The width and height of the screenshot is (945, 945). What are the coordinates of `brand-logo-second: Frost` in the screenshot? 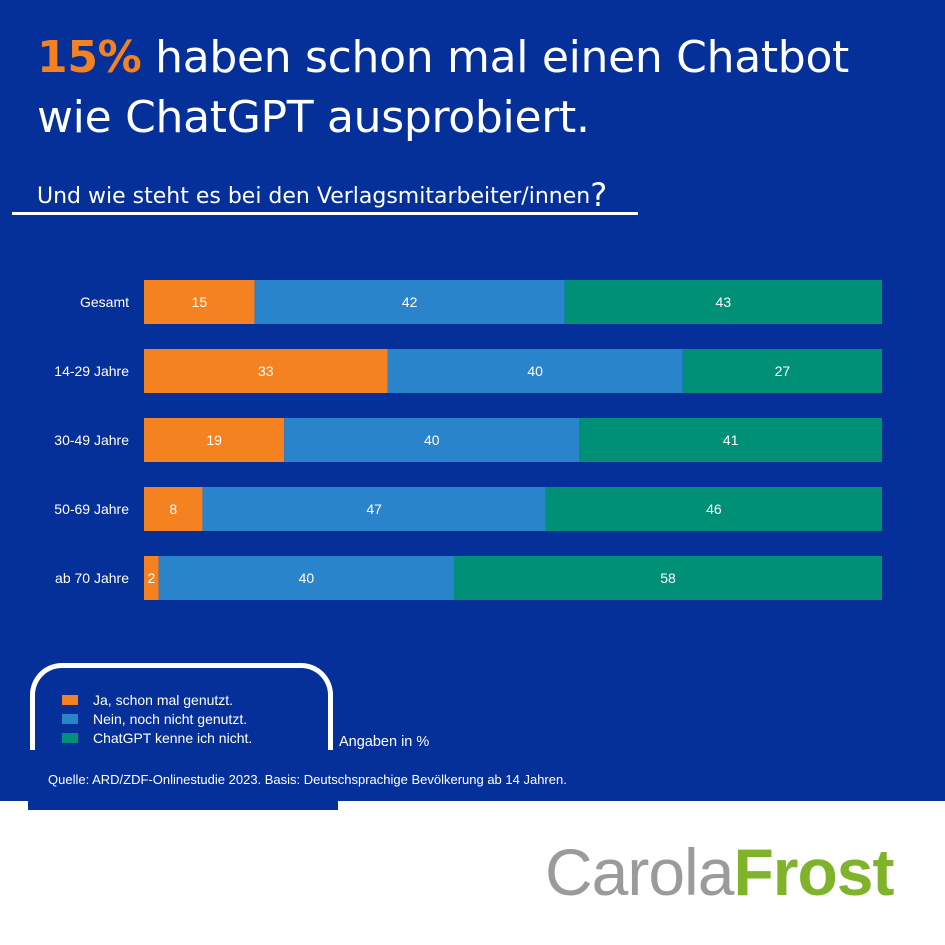 It's located at (813, 872).